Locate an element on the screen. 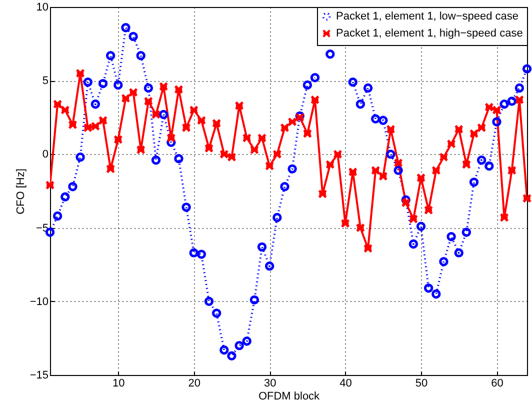  x-axis-title: OFDM block is located at coordinates (289, 396).